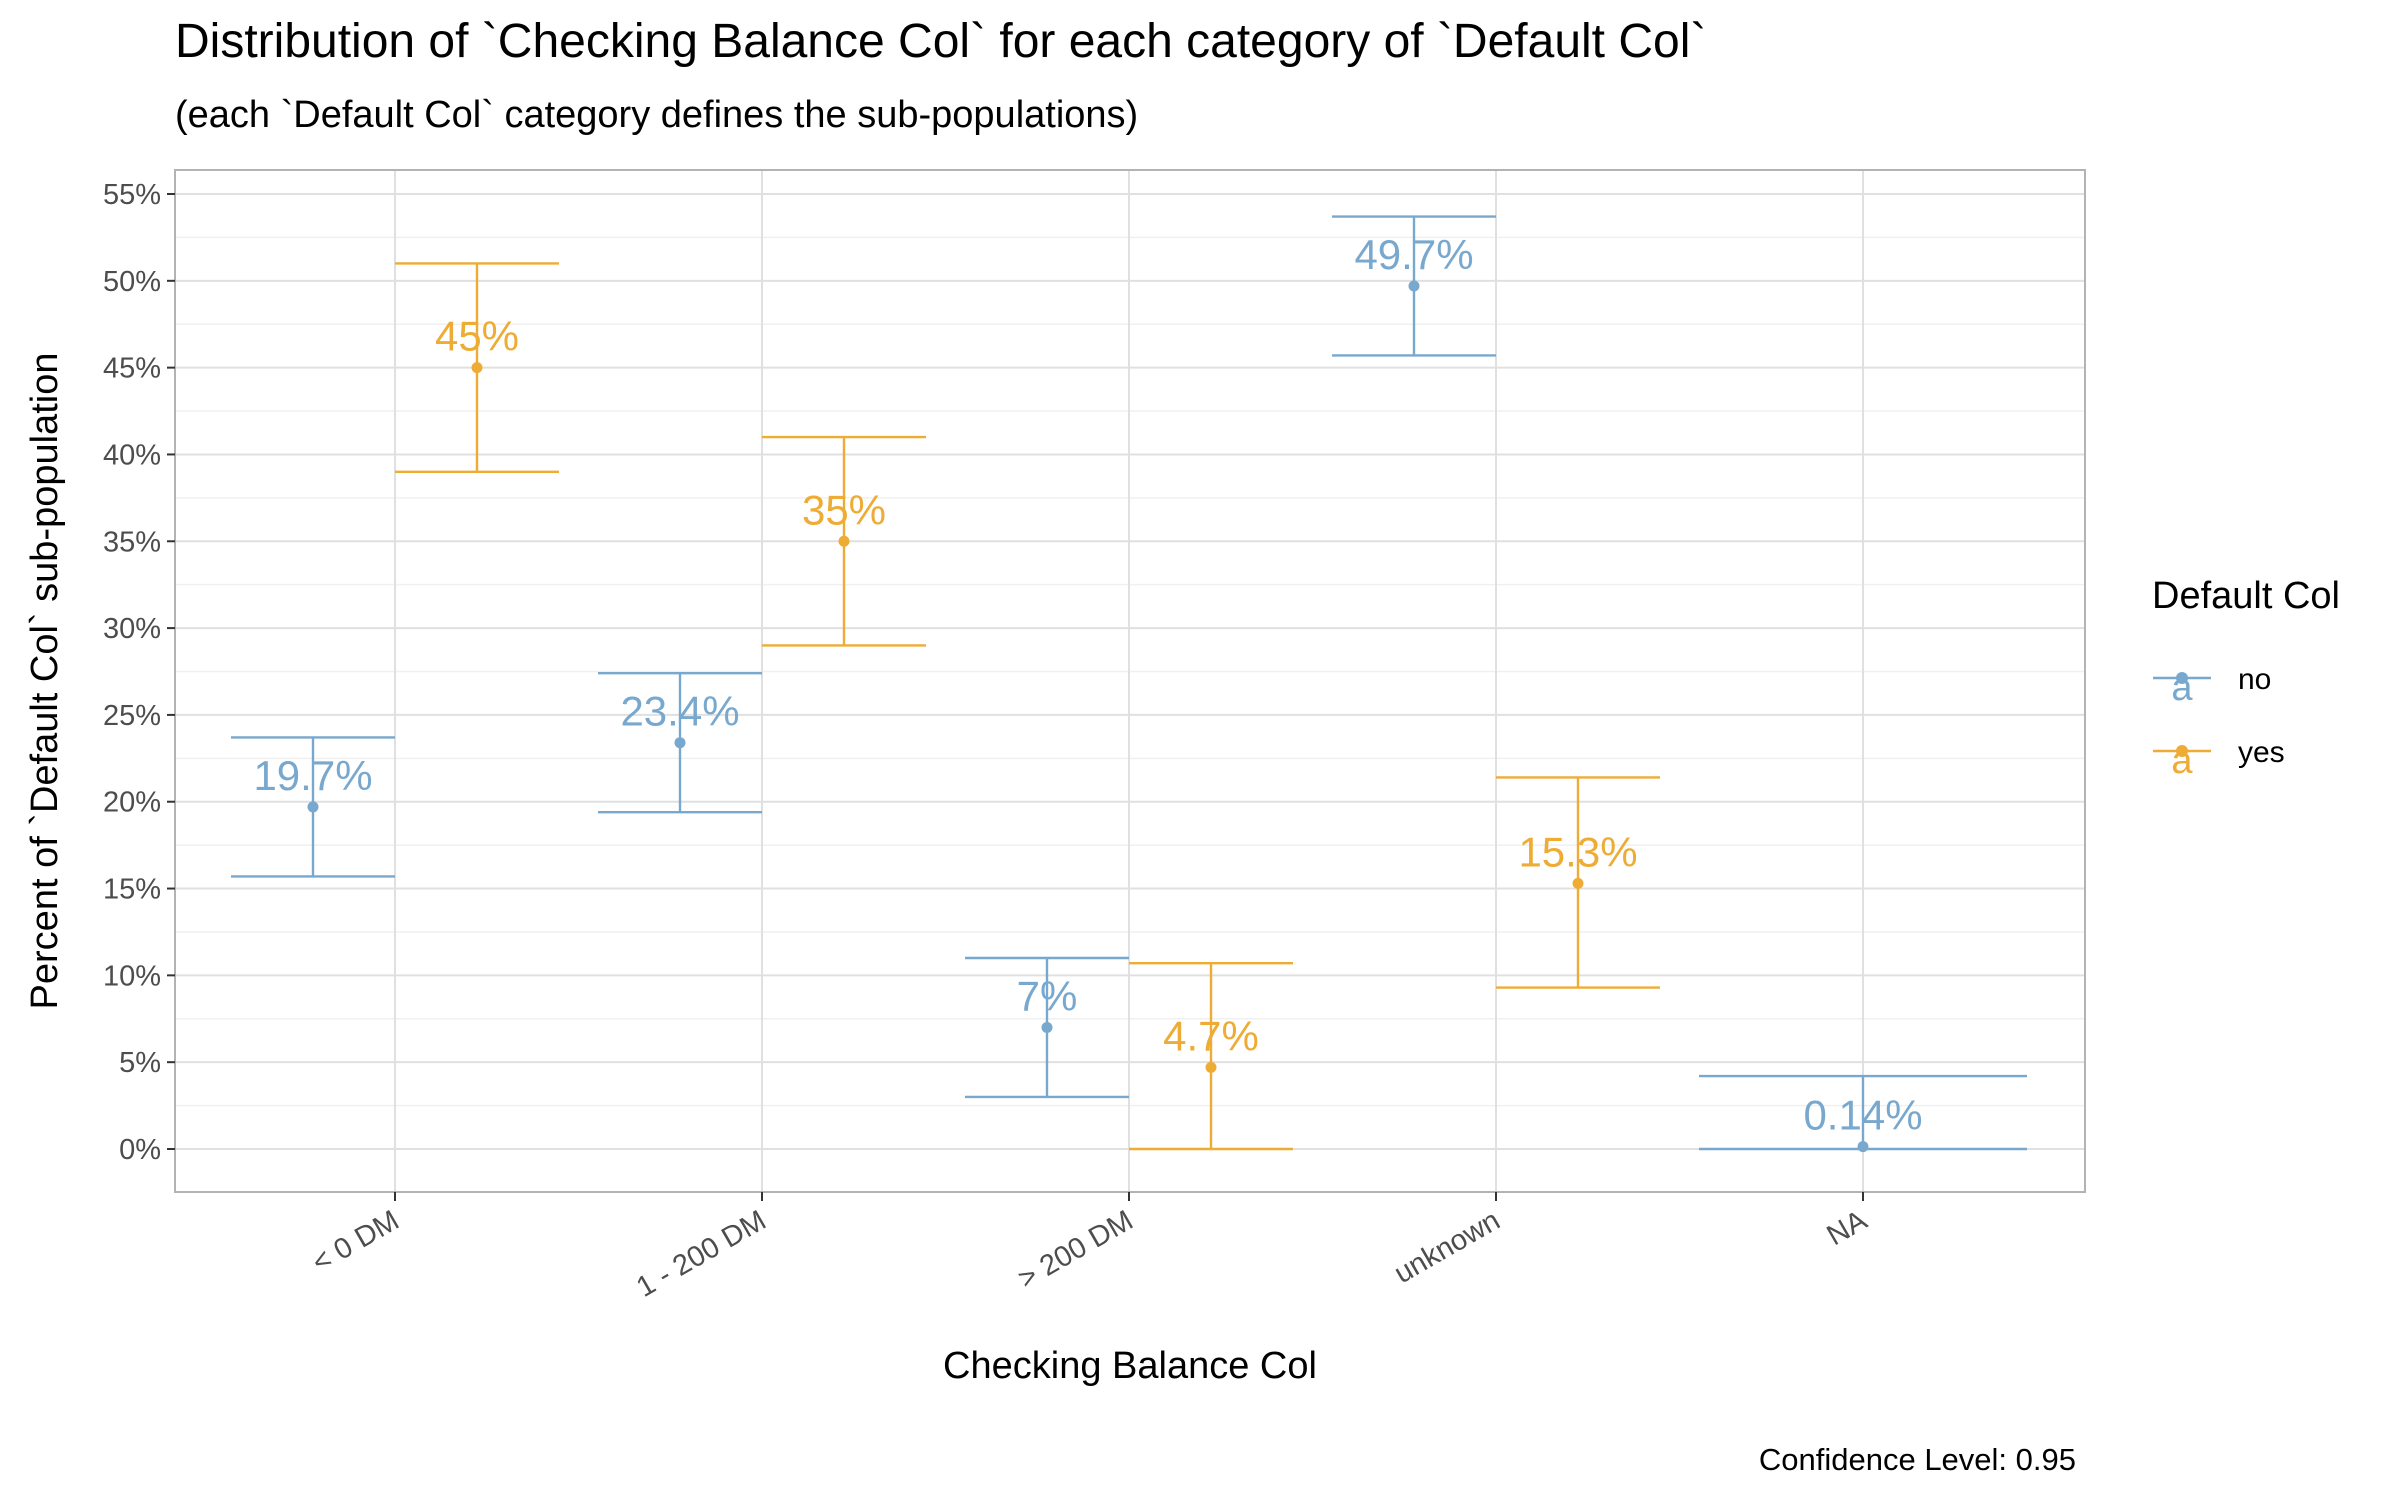 This screenshot has width=2400, height=1500. What do you see at coordinates (132, 629) in the screenshot?
I see `y-tick-label: 30%` at bounding box center [132, 629].